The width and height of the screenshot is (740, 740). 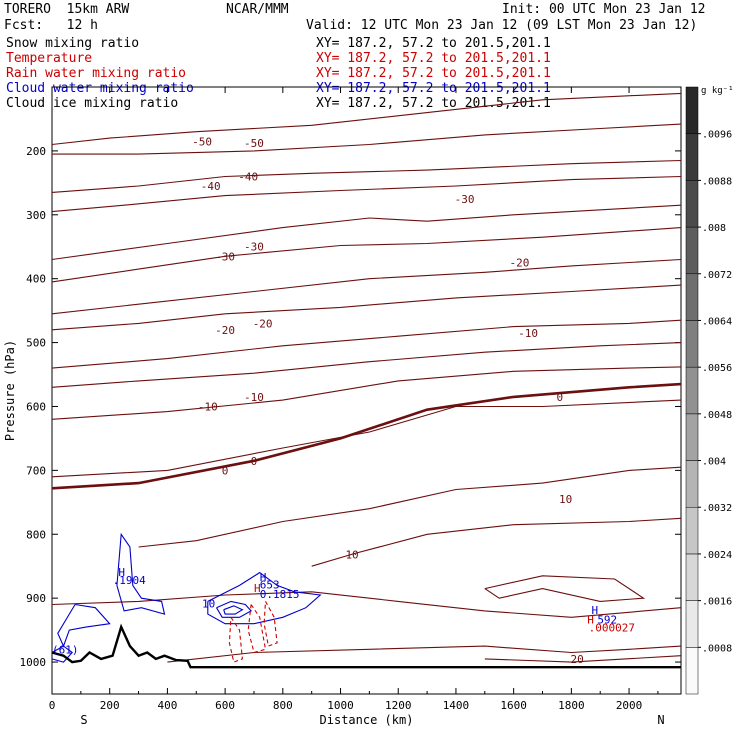 I want to click on colorbar-tick-label: .0096, so click(x=717, y=135).